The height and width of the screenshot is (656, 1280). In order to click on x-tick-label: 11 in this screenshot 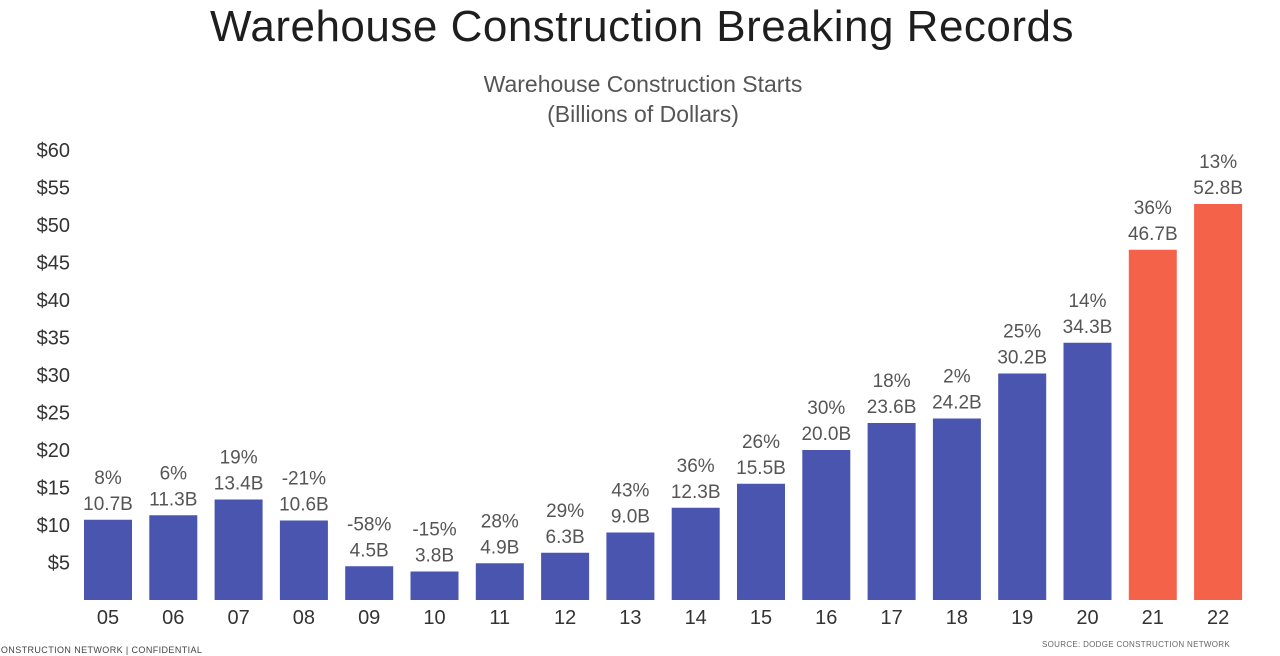, I will do `click(499, 618)`.